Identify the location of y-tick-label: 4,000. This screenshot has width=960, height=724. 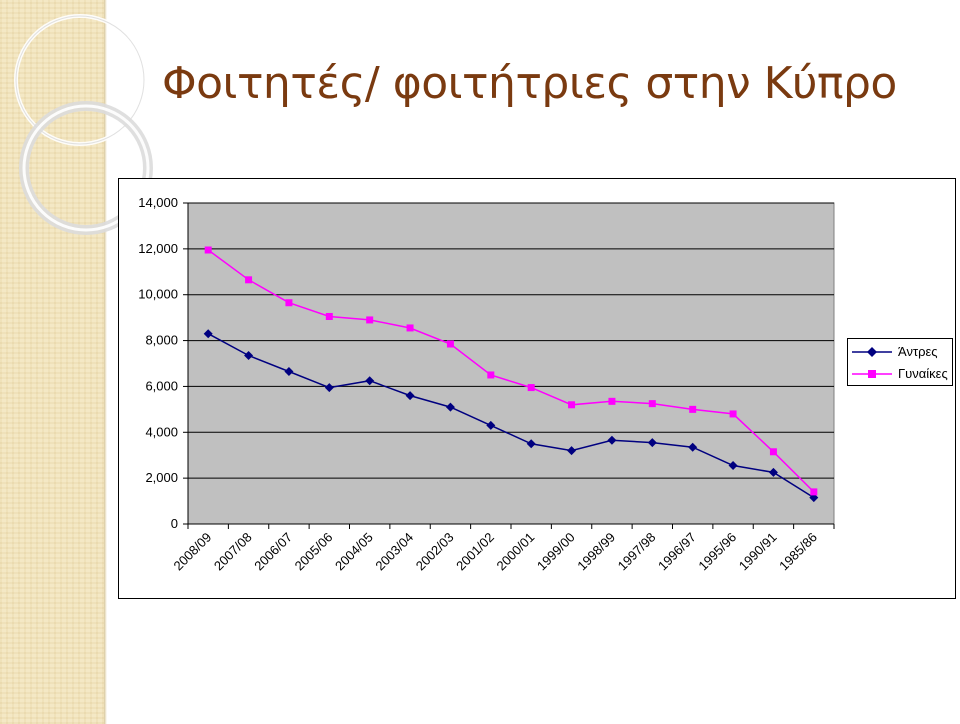
(161, 431).